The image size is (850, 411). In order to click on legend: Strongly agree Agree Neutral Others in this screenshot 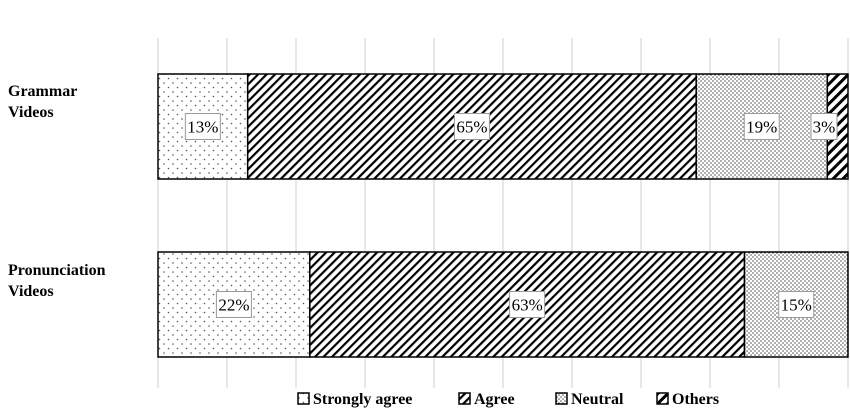, I will do `click(508, 399)`.